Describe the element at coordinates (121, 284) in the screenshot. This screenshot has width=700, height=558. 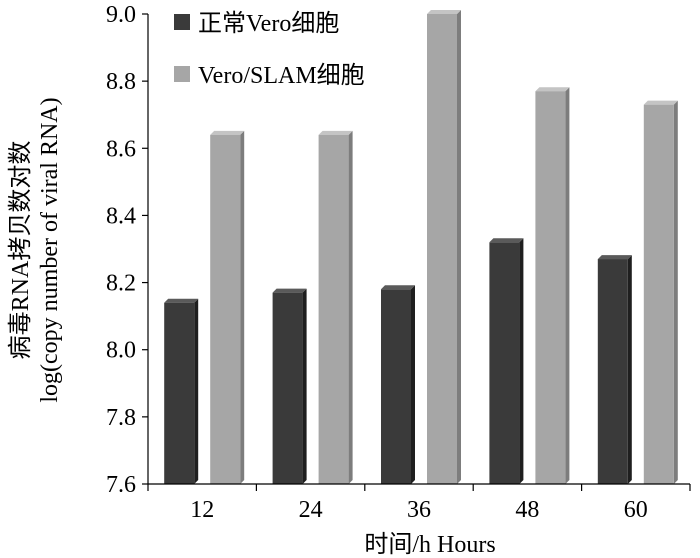
I see `y-tick-label: 8.2` at that location.